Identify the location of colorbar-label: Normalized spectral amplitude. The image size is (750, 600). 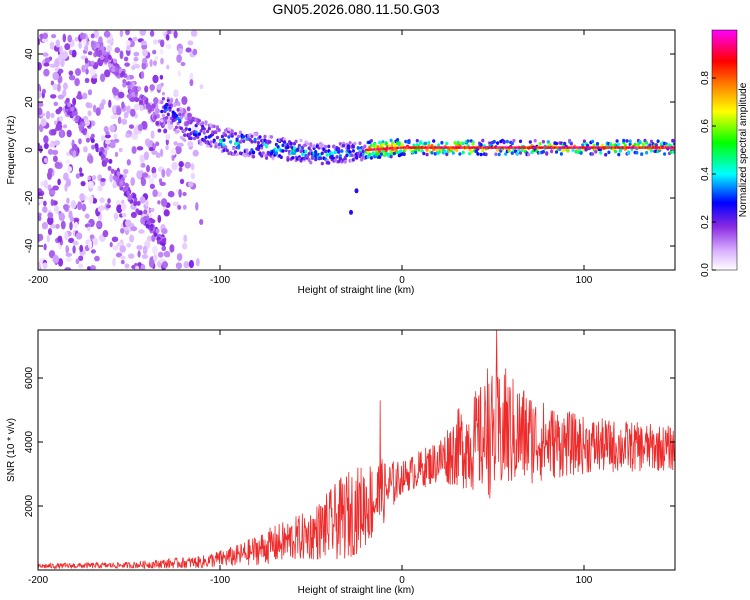
(743, 149).